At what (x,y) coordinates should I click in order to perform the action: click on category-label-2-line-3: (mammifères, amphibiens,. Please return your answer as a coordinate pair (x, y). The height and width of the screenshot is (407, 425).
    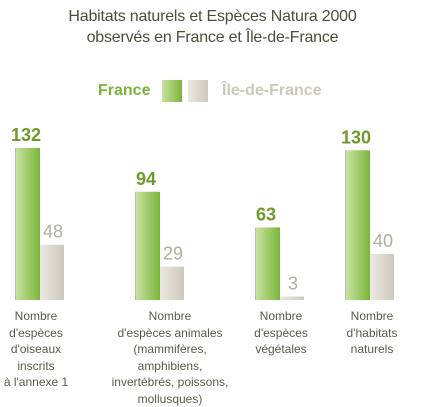
    Looking at the image, I should click on (170, 357).